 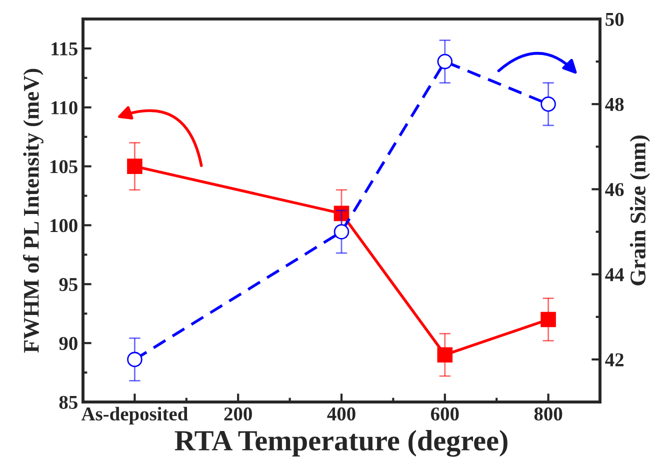 I want to click on y2-tick-label: 48, so click(x=614, y=105).